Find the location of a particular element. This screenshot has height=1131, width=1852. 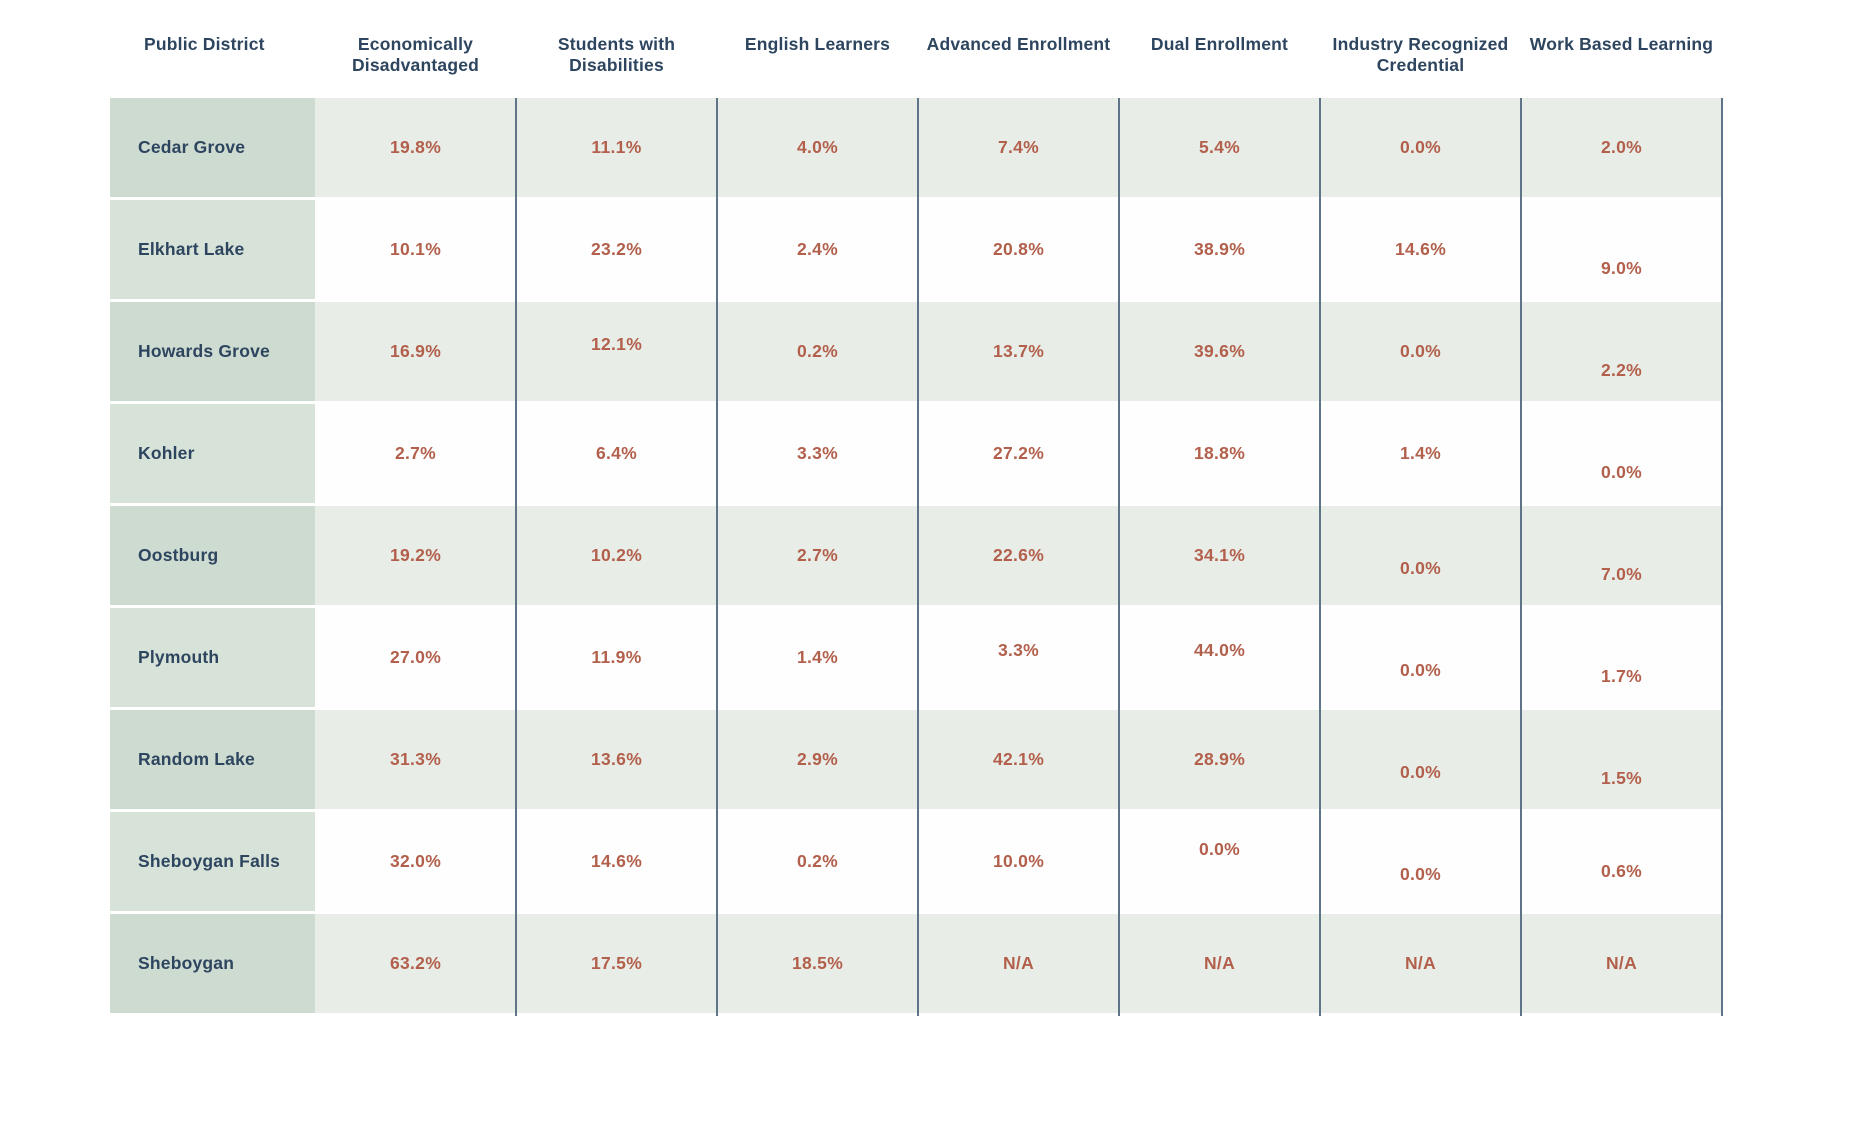

value-text: 12.1% is located at coordinates (616, 344).